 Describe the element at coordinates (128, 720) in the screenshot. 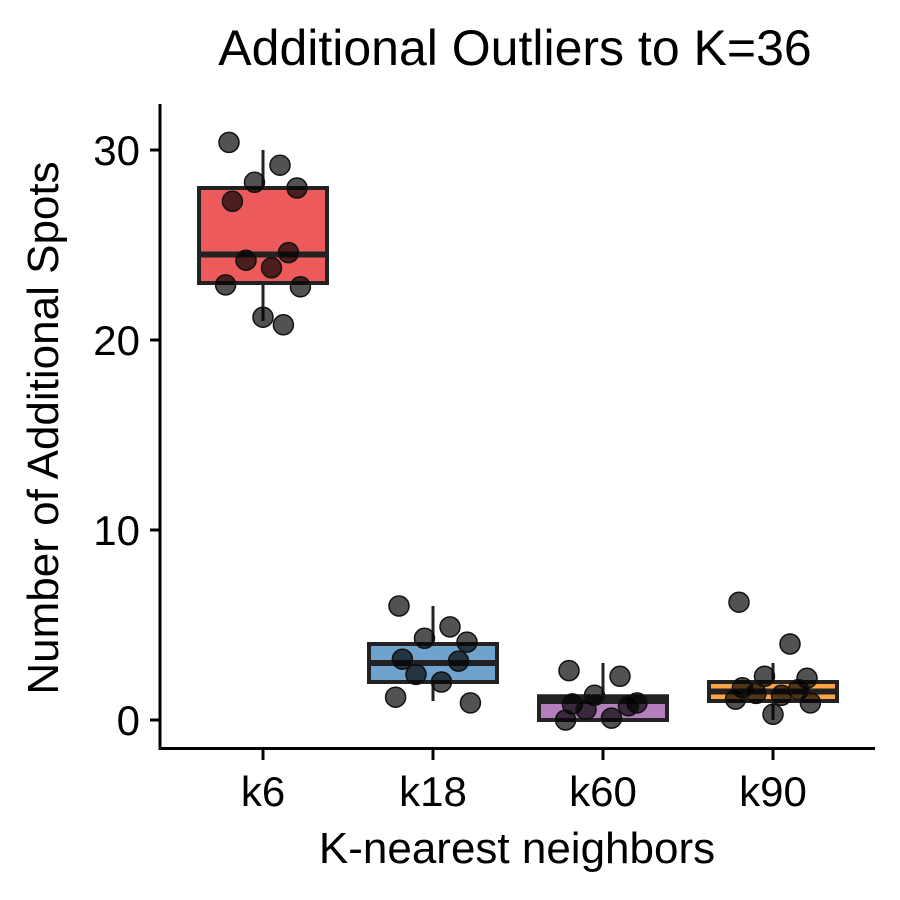

I see `y-tick-label: 0` at that location.